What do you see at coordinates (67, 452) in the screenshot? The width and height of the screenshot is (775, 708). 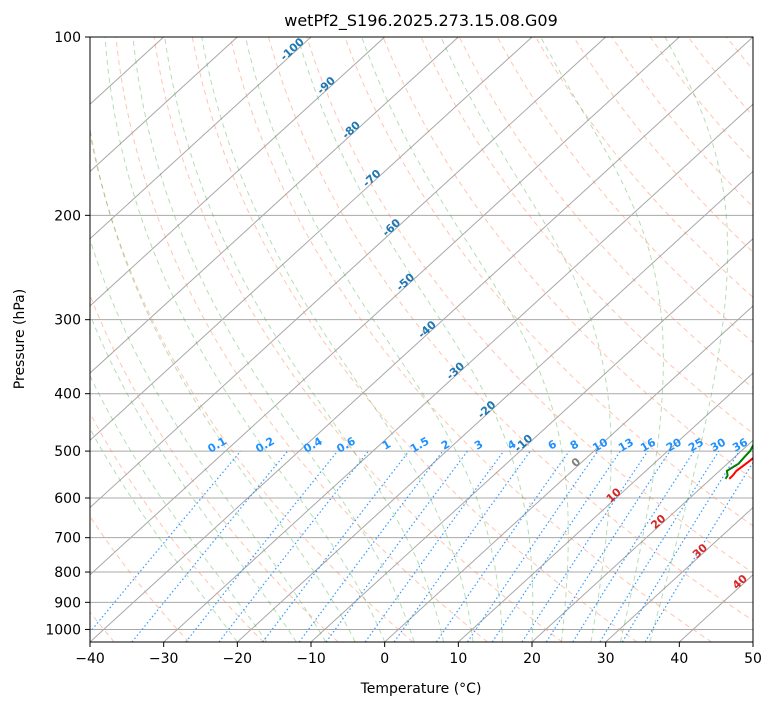 I see `y-tick-label: 500` at bounding box center [67, 452].